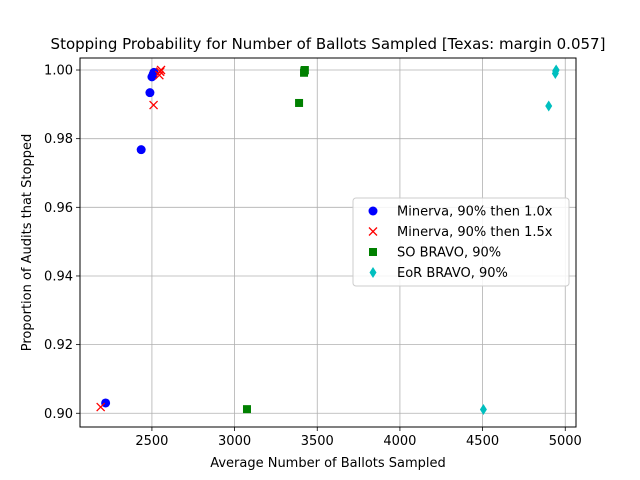 This screenshot has width=640, height=480. I want to click on legend-entry-label: Minerva, 90% then 1.0x, so click(475, 212).